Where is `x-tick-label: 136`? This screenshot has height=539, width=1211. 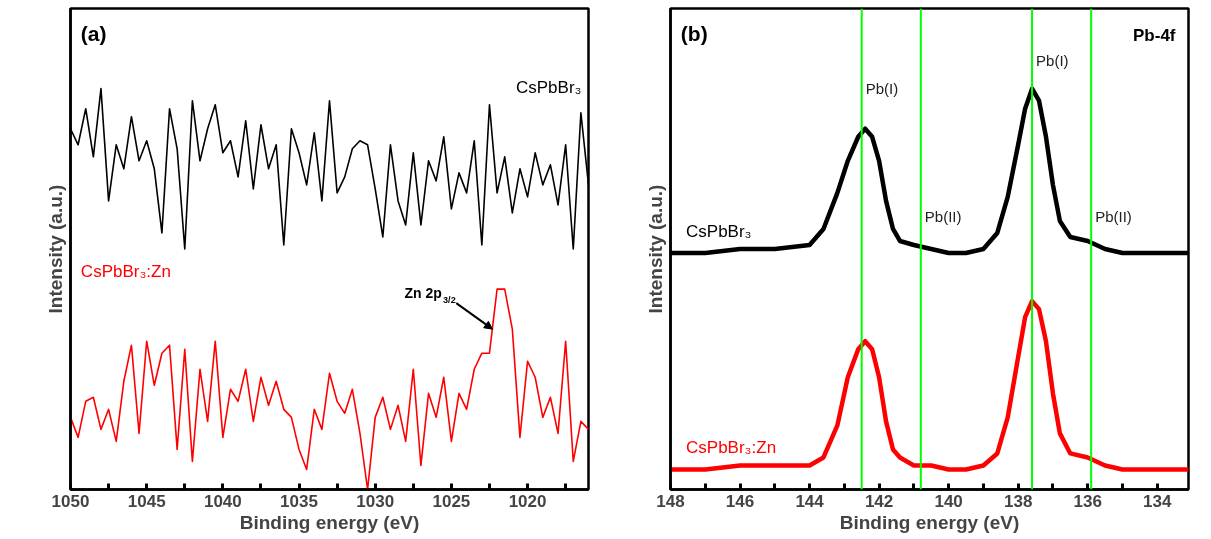 x-tick-label: 136 is located at coordinates (1087, 501).